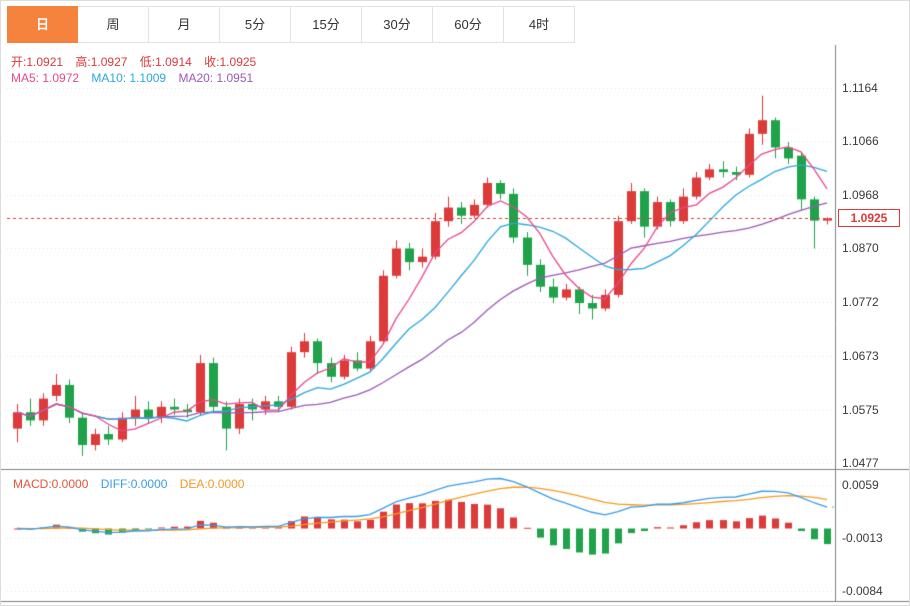  Describe the element at coordinates (860, 248) in the screenshot. I see `price-axis-label: 1.0870` at that location.